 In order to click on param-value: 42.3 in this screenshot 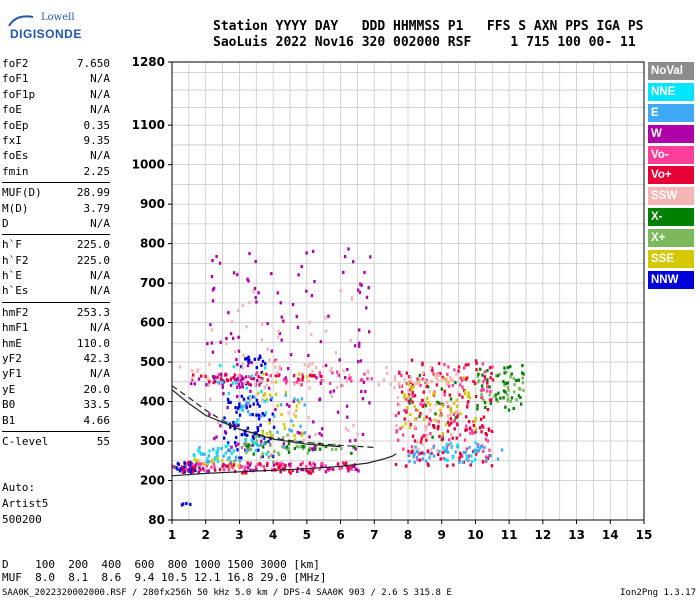, I will do `click(97, 359)`.